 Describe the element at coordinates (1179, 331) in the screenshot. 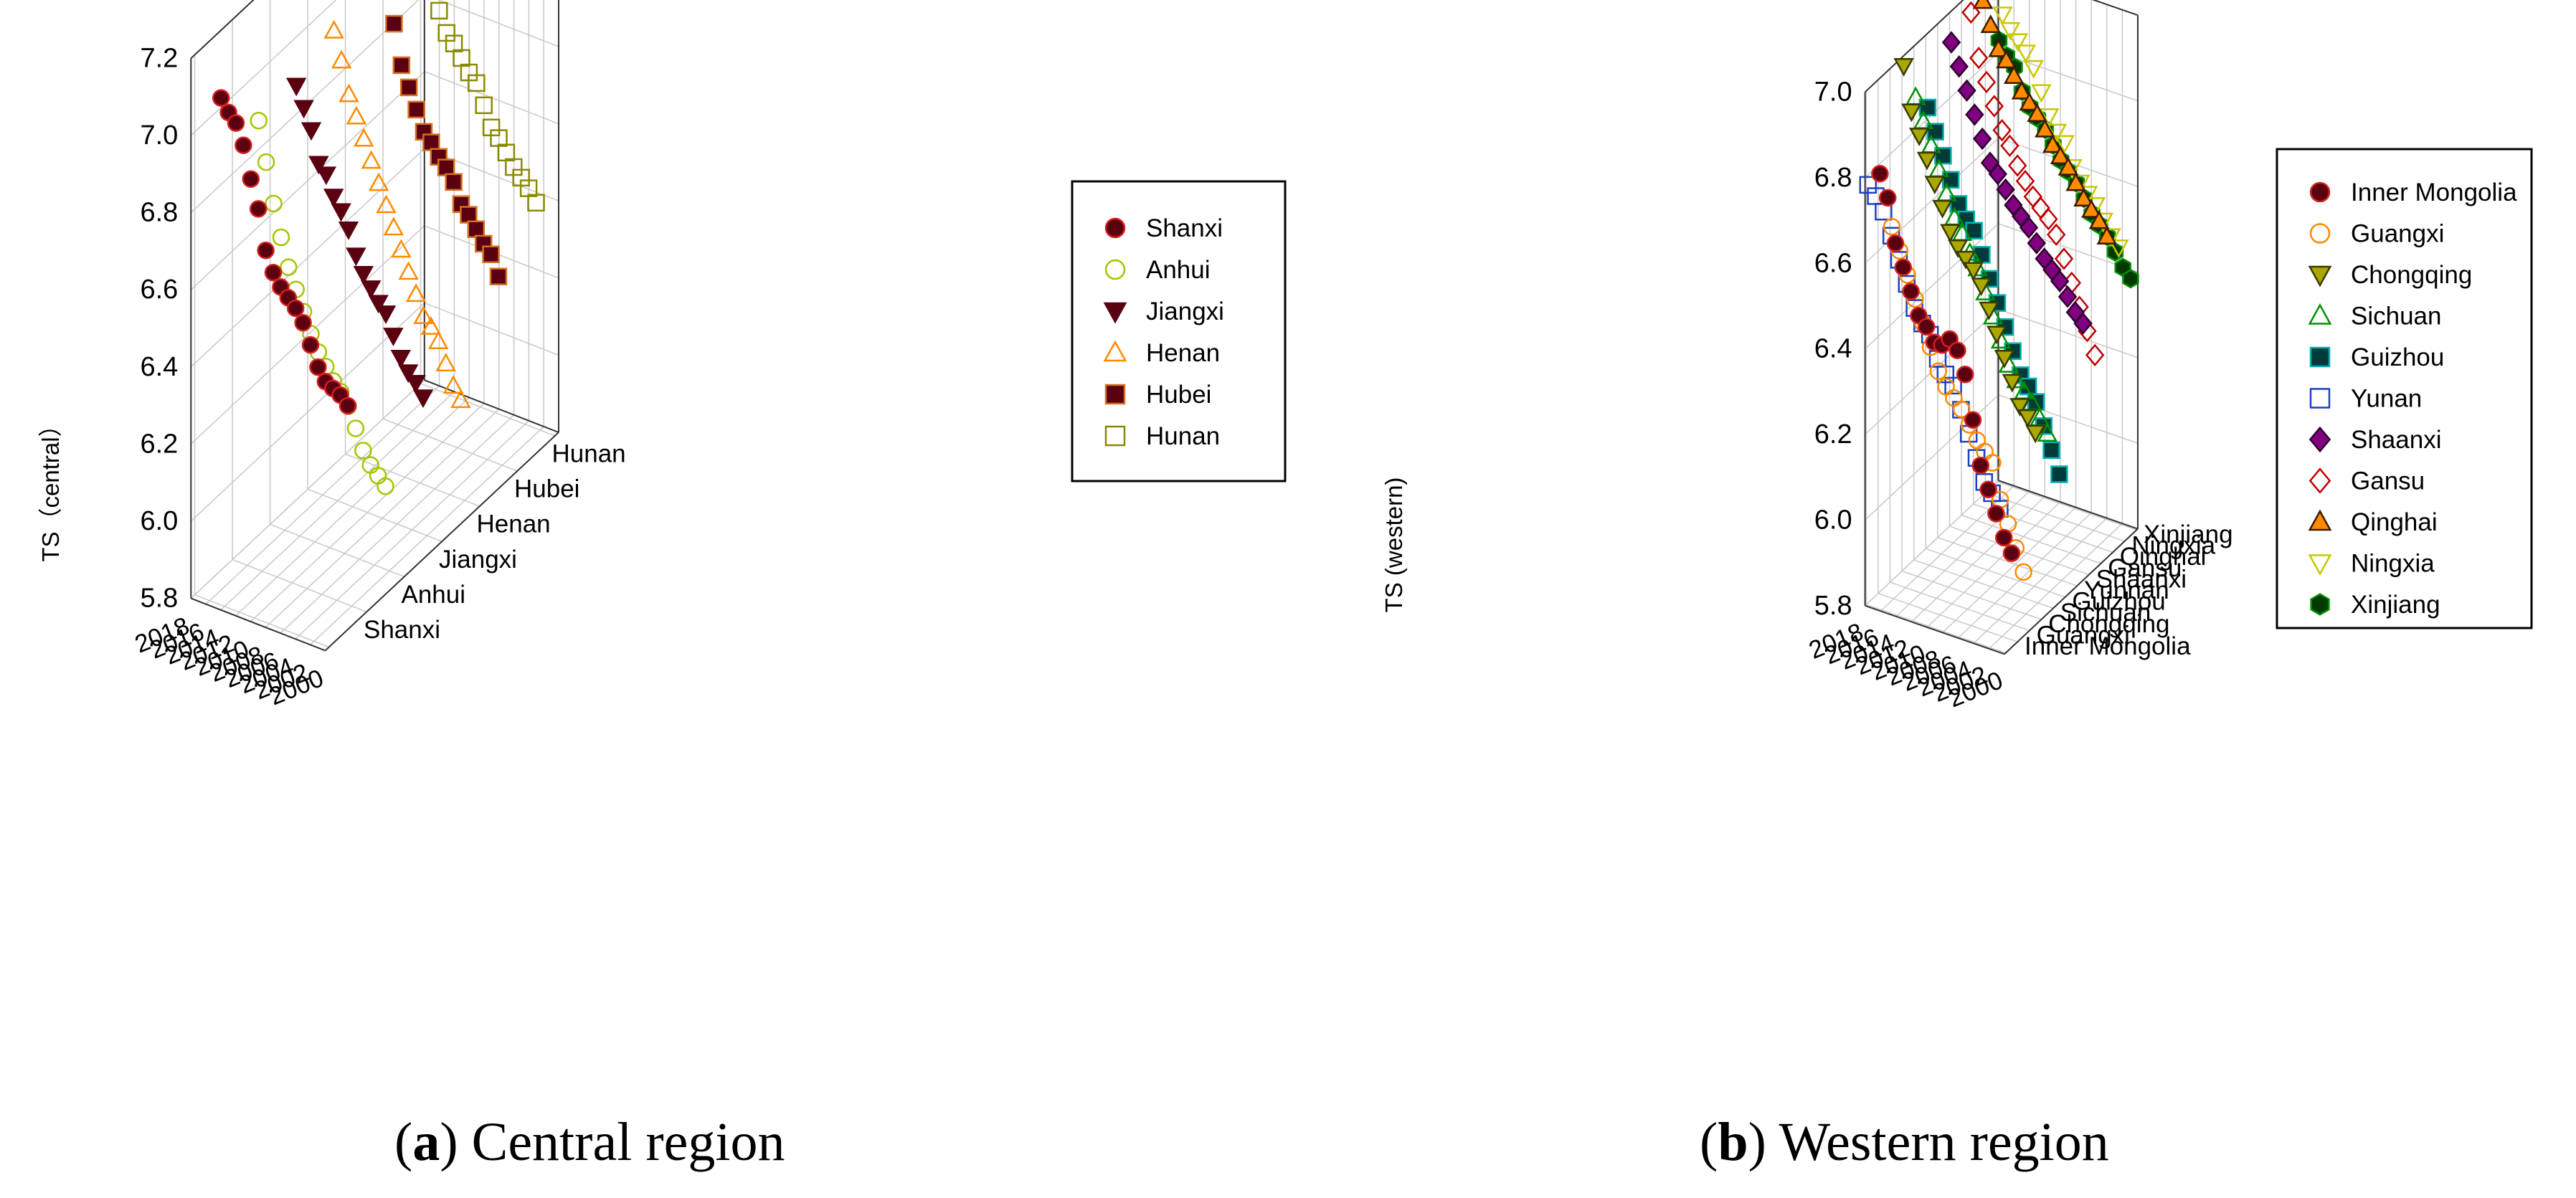

I see `central-legend: Shanxi Anhui Jiangxi Henan Hubei Hunan` at that location.